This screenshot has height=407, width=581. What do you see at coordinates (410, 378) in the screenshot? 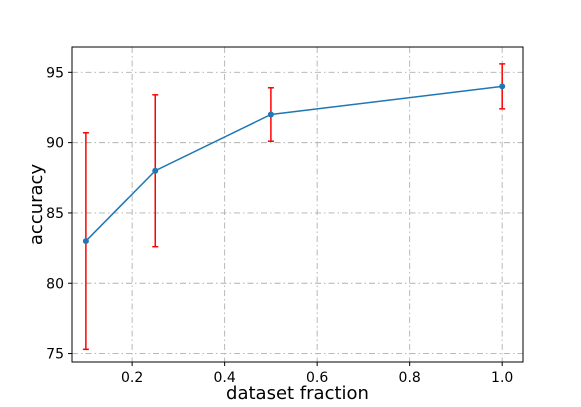
I see `x-tick-label: 0.8` at bounding box center [410, 378].